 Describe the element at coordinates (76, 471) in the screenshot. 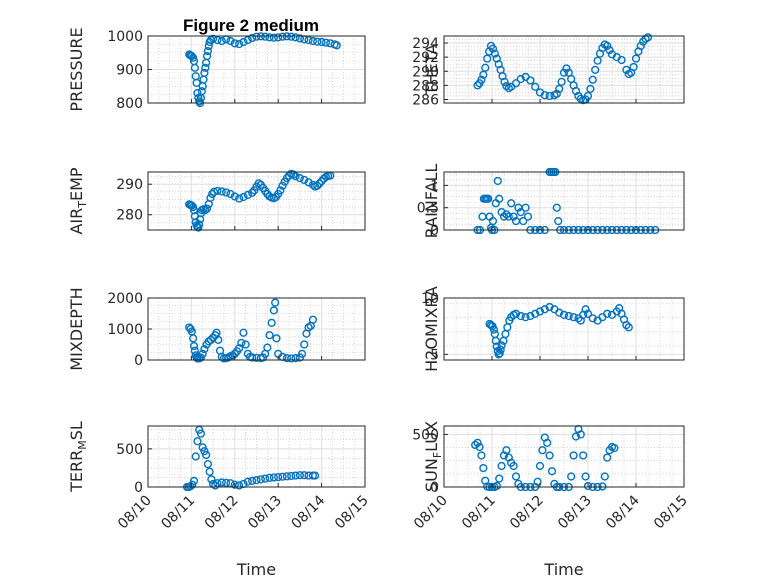

I see `y-axis-label-main: TERR` at that location.